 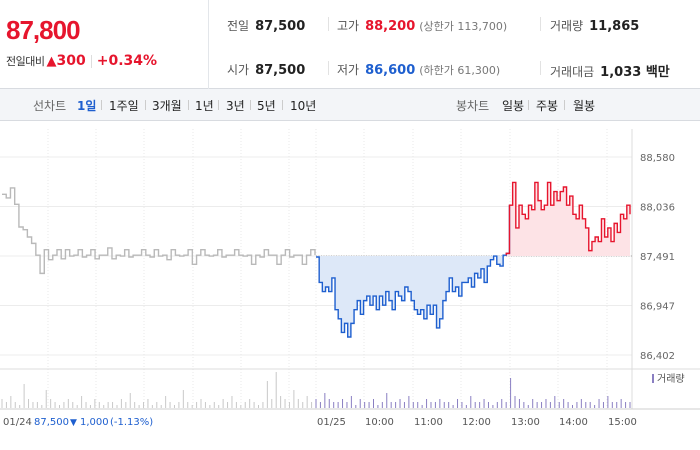 What do you see at coordinates (418, 69) in the screenshot?
I see `stat-low: 저가 86,600 (하한가 61,300)` at bounding box center [418, 69].